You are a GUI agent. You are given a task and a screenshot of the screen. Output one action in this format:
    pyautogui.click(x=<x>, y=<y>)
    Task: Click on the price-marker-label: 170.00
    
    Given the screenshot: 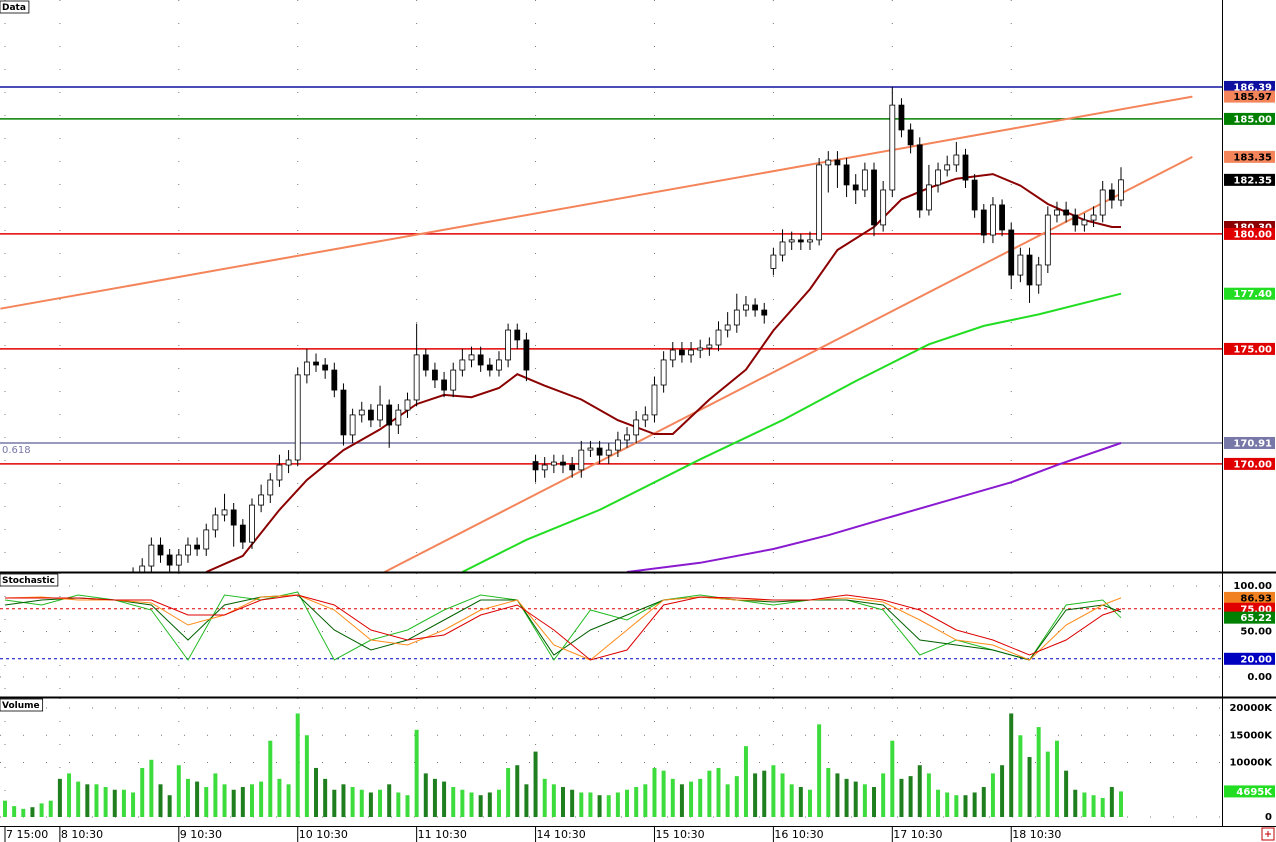 What is the action you would take?
    pyautogui.click(x=1252, y=464)
    